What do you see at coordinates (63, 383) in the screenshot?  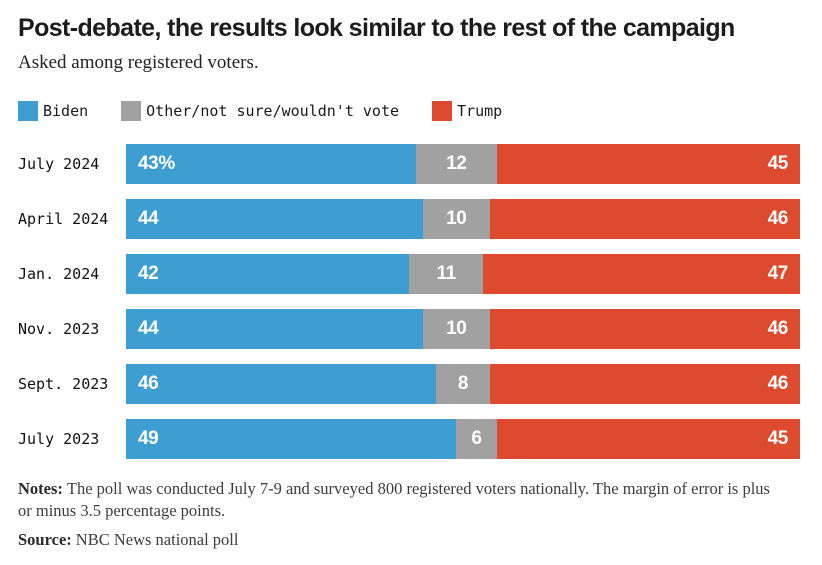 I see `row-label-sept-2023: Sept. 2023` at bounding box center [63, 383].